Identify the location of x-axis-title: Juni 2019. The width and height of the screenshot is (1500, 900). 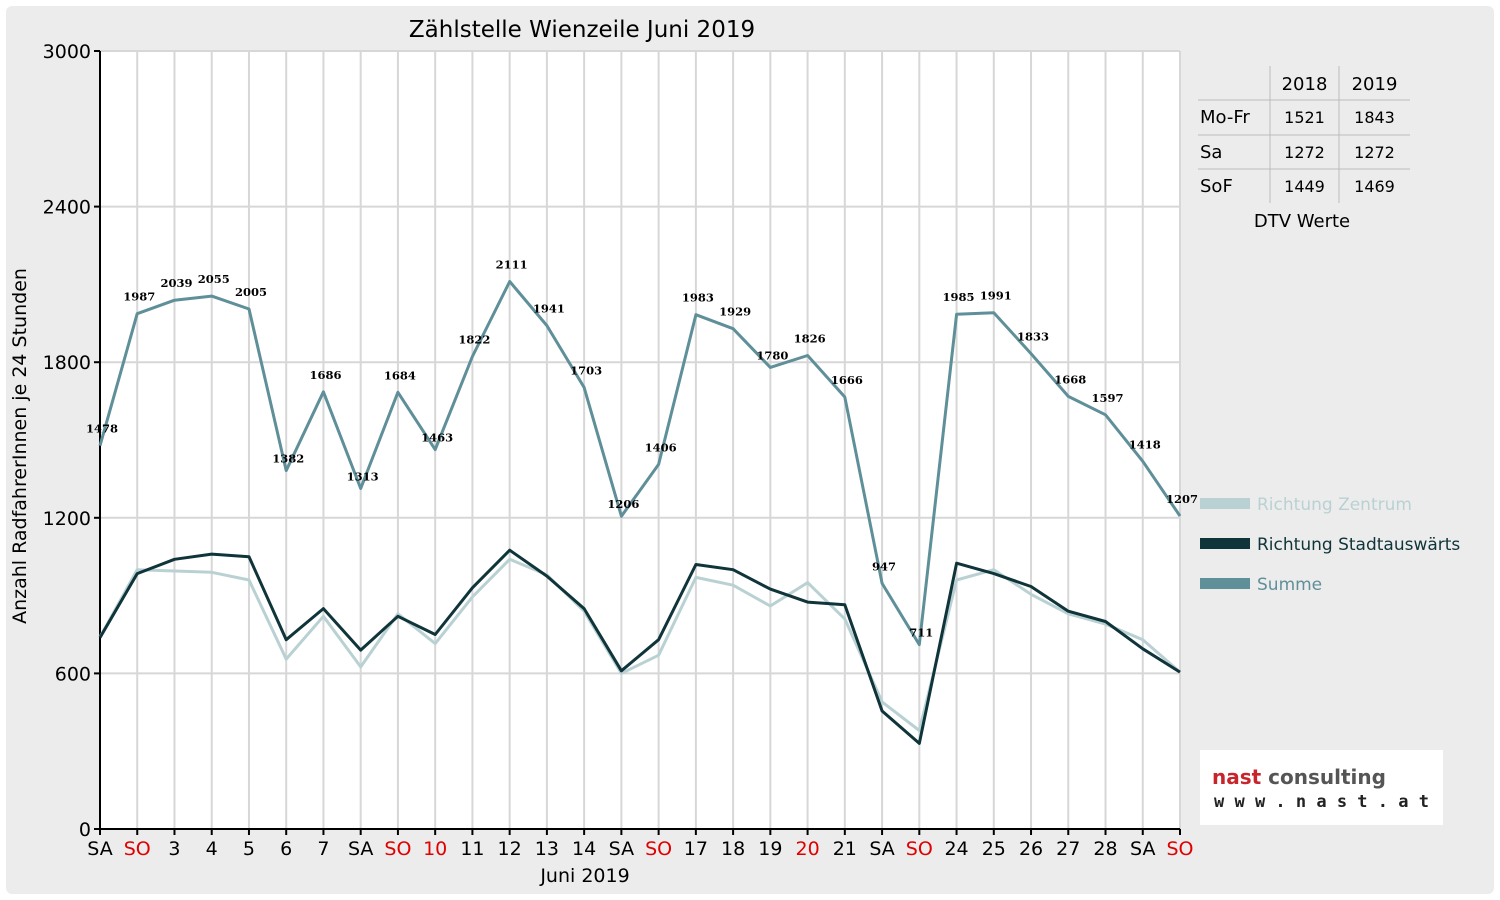
(584, 876).